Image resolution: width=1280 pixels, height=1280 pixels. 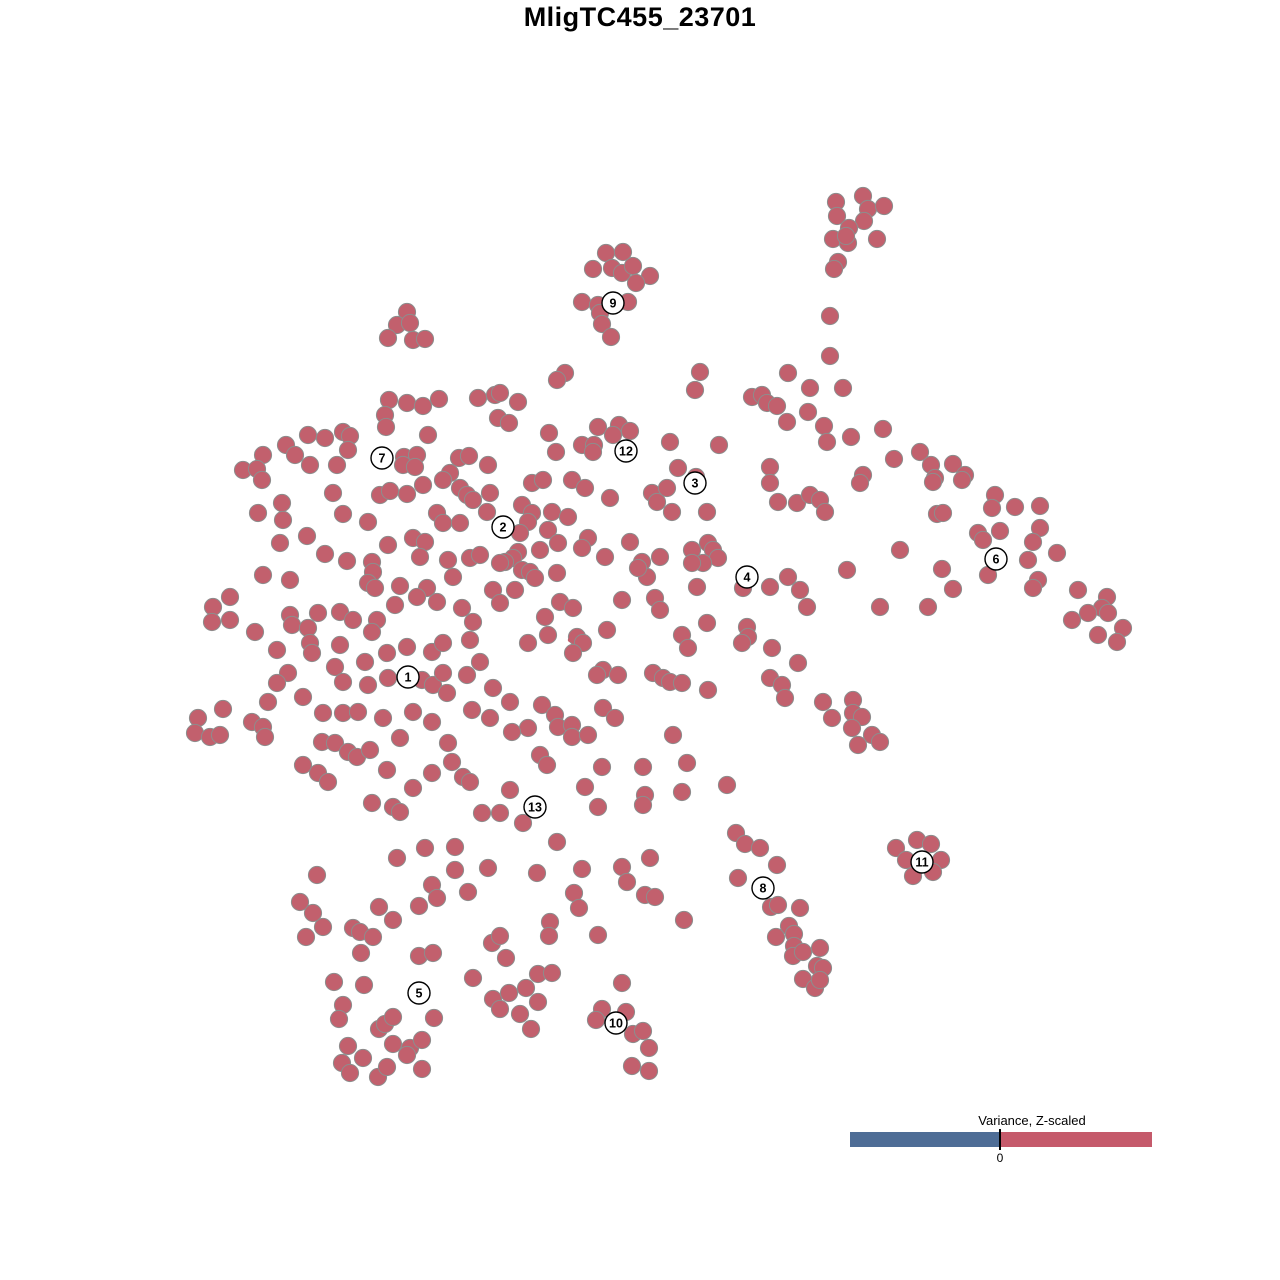 I want to click on chart-title: MligTC455_23701, so click(x=640, y=17).